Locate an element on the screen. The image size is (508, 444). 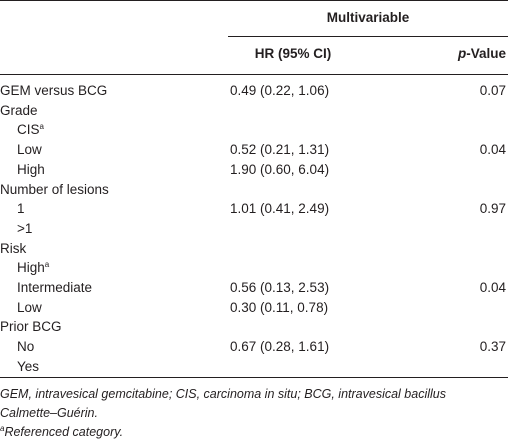
label-text: Risk is located at coordinates (13, 248).